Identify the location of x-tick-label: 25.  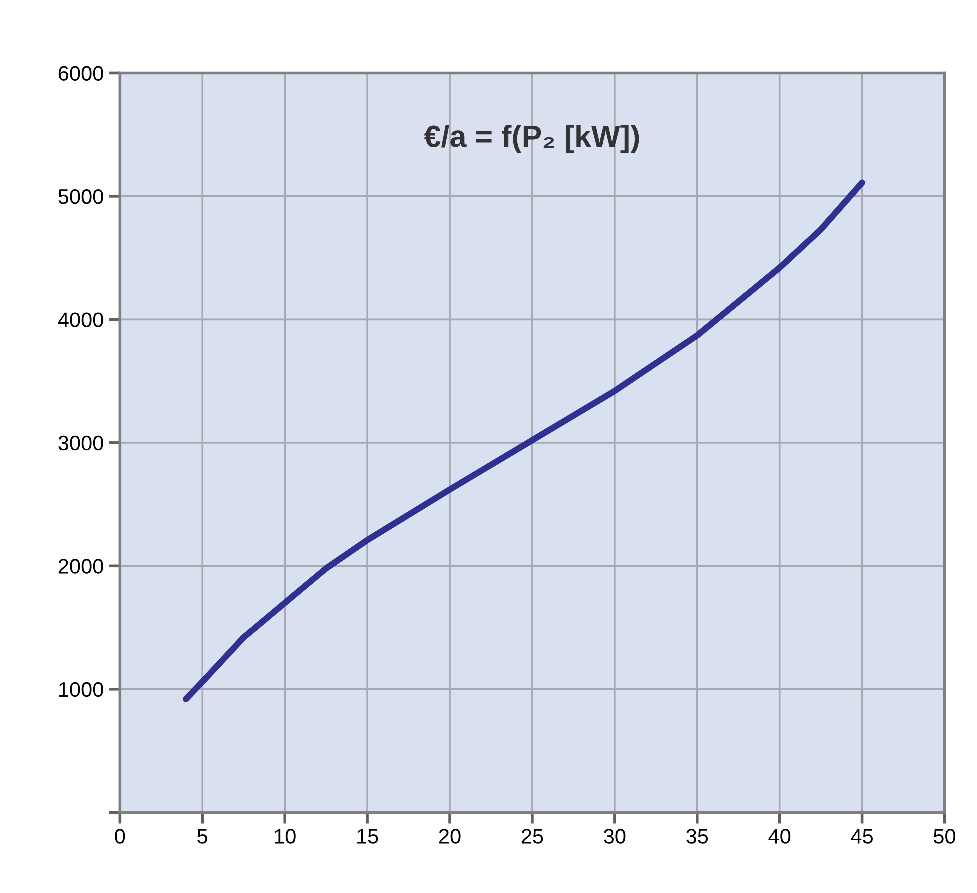
(533, 836).